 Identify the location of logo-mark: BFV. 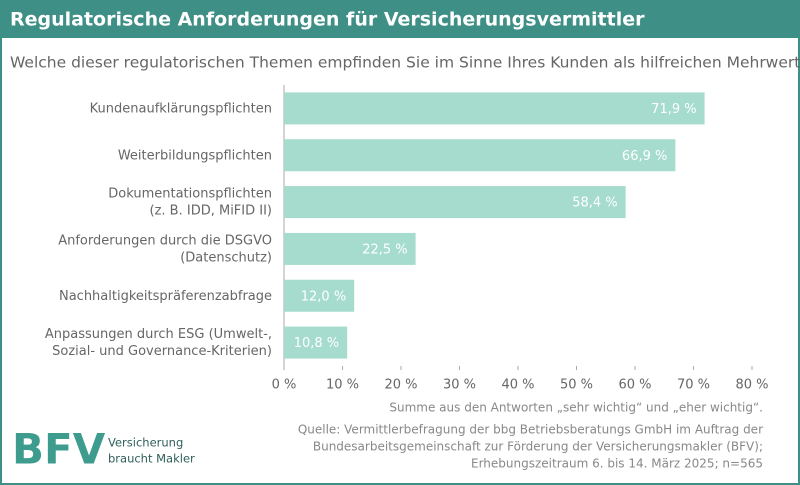
(59, 449).